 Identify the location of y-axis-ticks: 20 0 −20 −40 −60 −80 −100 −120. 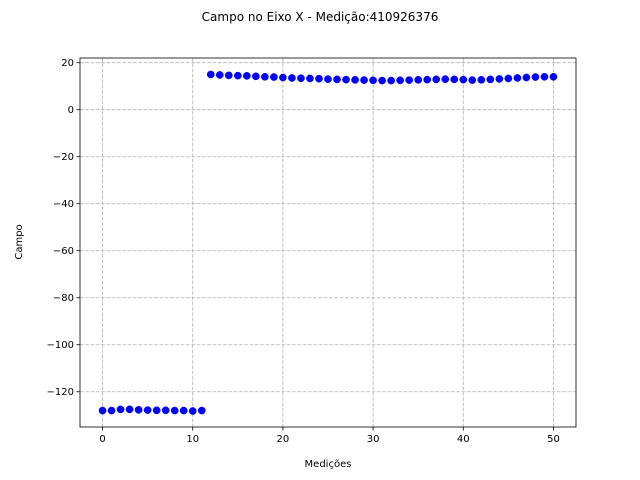
(63, 228).